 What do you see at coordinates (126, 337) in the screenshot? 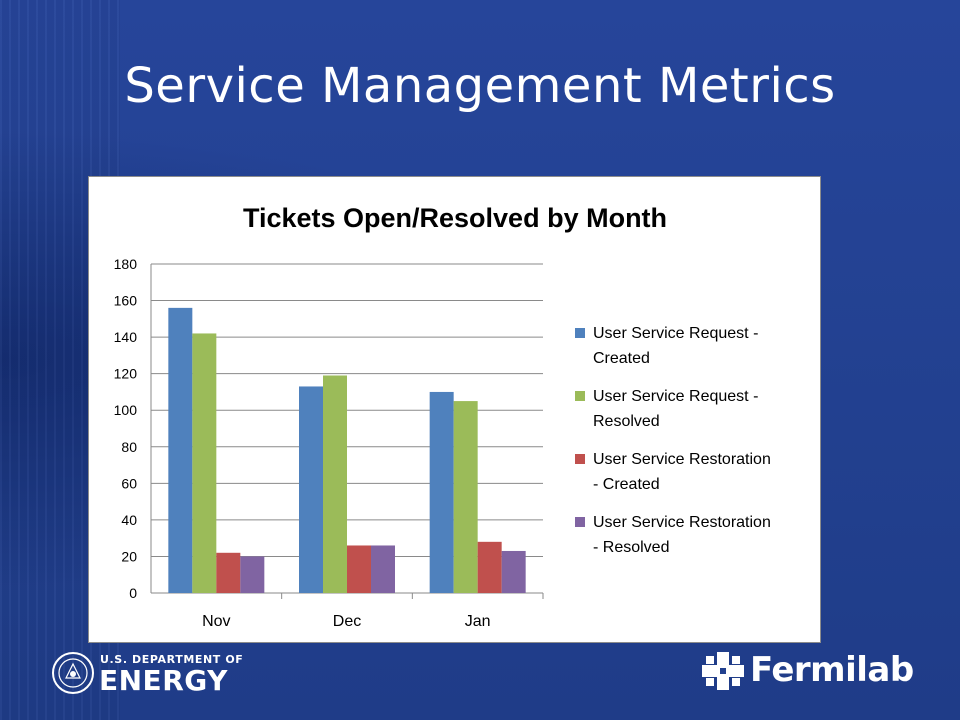
I see `y-tick-label: 140` at bounding box center [126, 337].